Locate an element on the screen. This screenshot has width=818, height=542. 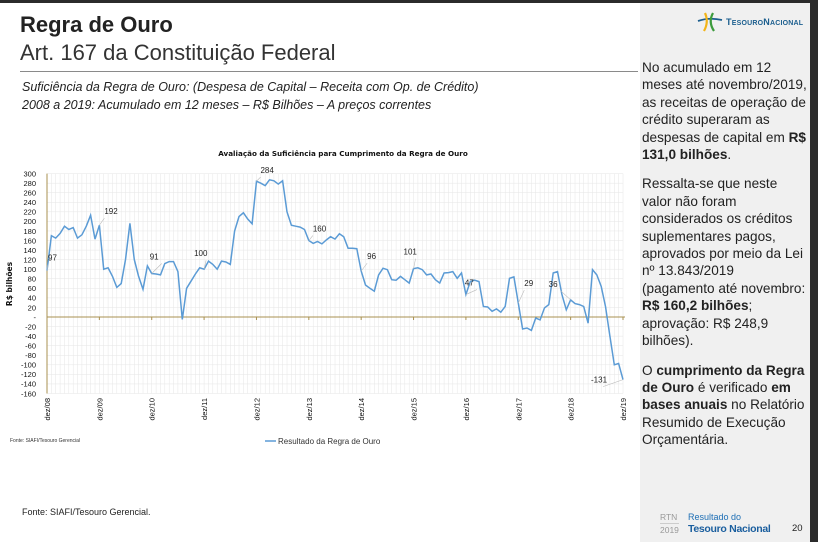
x-tick-label: dez/17 is located at coordinates (518, 409).